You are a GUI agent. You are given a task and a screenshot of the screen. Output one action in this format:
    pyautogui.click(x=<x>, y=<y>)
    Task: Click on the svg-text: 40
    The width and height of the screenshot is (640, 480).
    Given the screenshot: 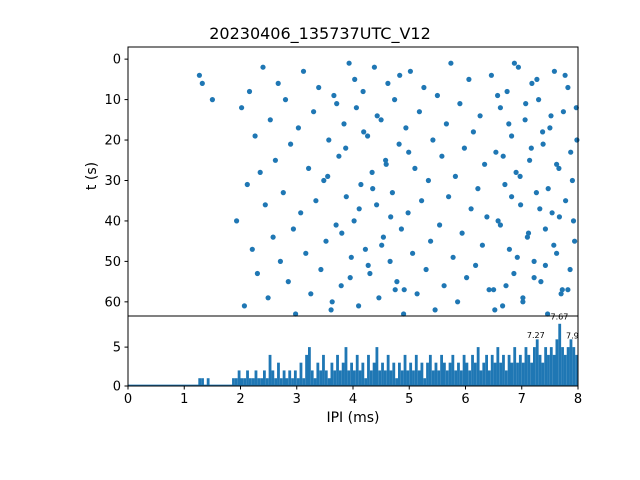 What is the action you would take?
    pyautogui.click(x=112, y=221)
    